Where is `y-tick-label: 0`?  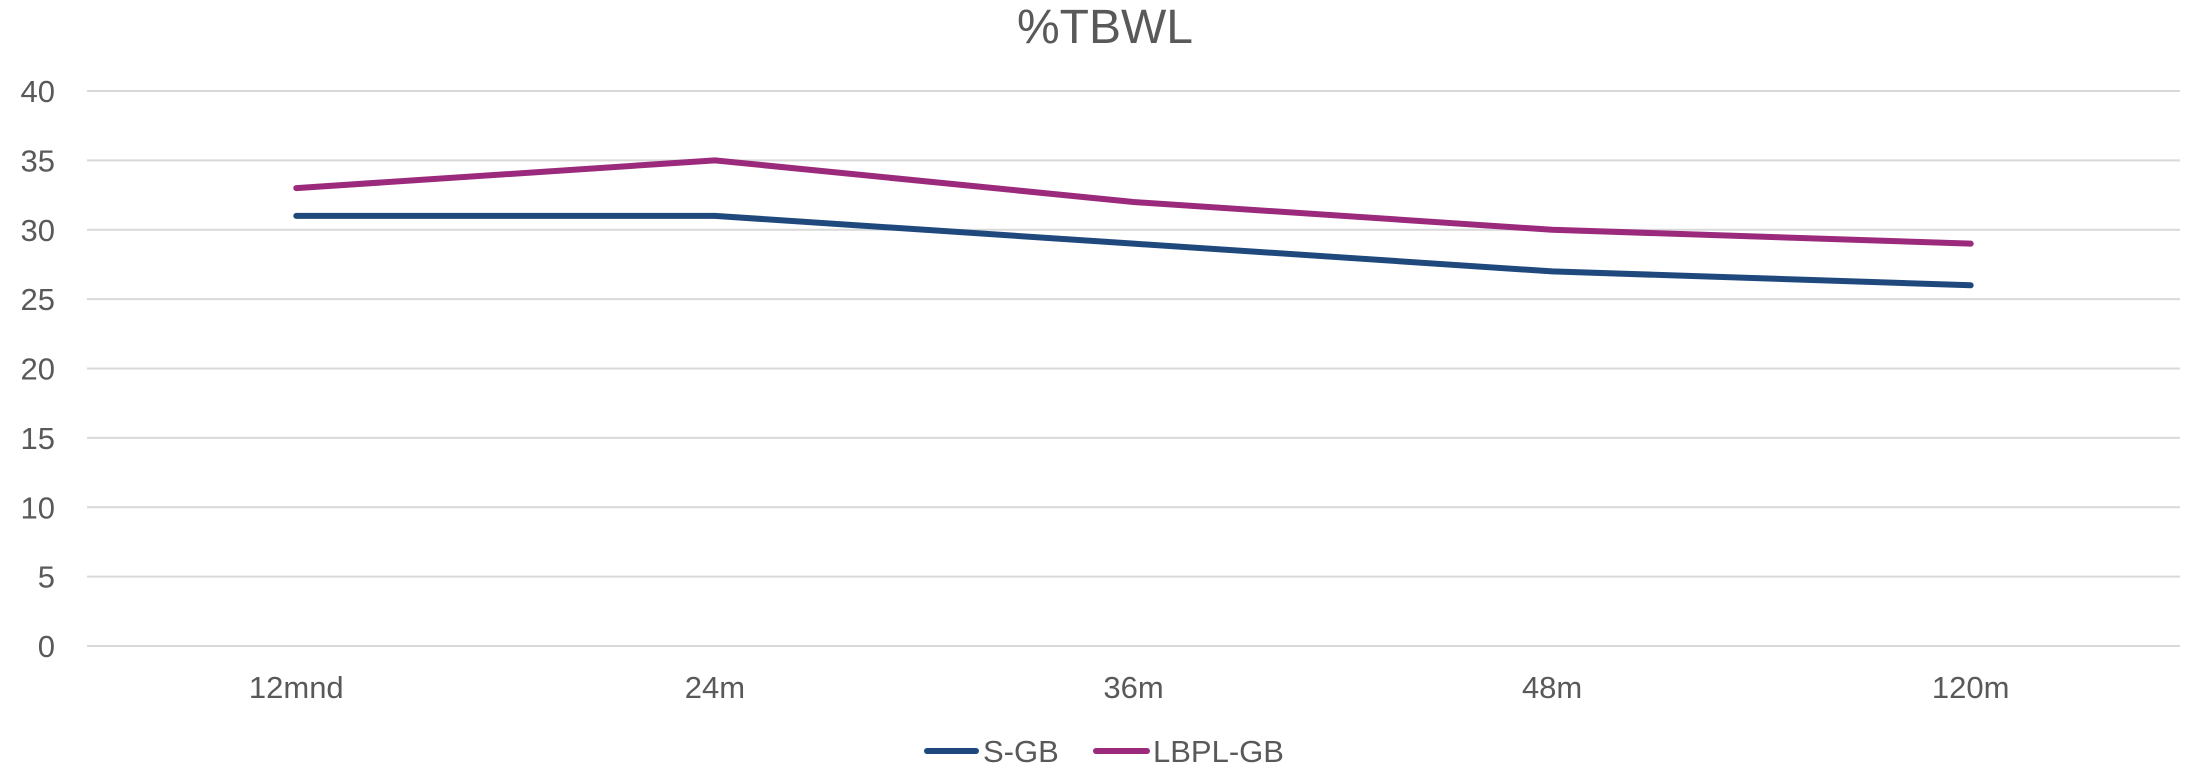
y-tick-label: 0 is located at coordinates (46, 646).